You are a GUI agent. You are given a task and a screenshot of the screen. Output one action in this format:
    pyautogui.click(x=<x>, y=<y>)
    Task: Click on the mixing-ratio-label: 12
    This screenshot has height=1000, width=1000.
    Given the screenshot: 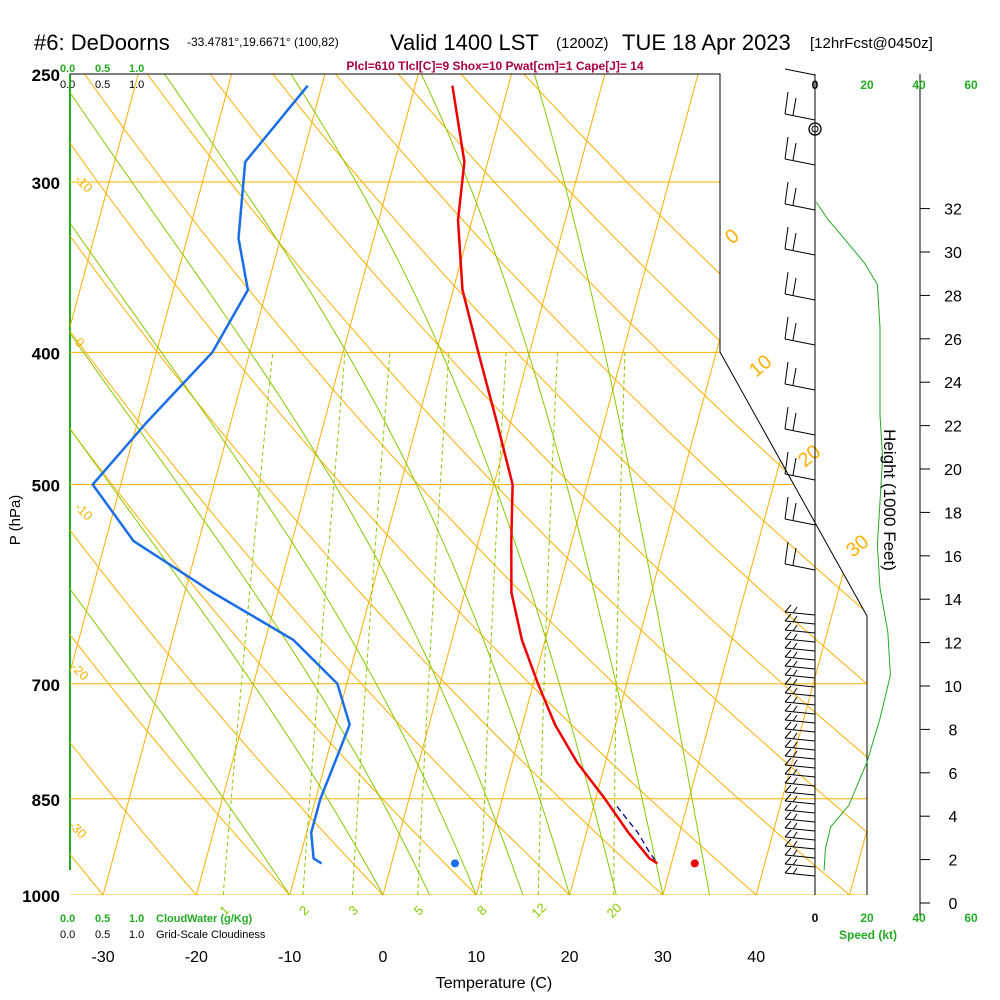 What is the action you would take?
    pyautogui.click(x=538, y=910)
    